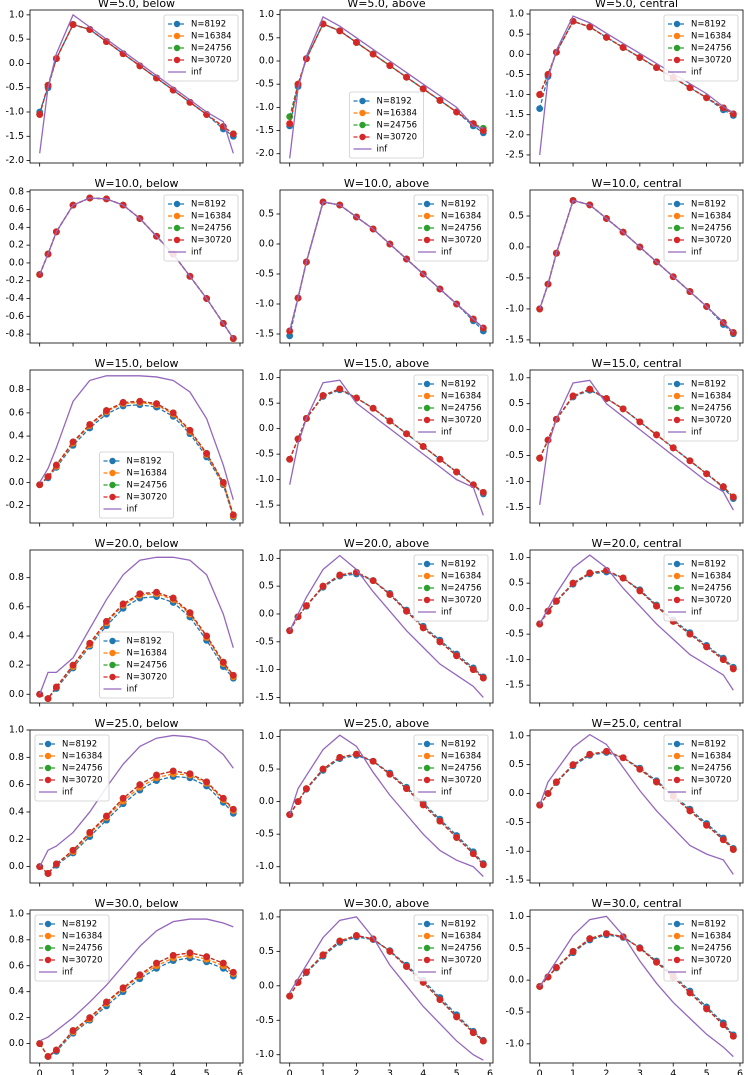  Describe the element at coordinates (14, 505) in the screenshot. I see `y-tick-label: -0.2` at that location.